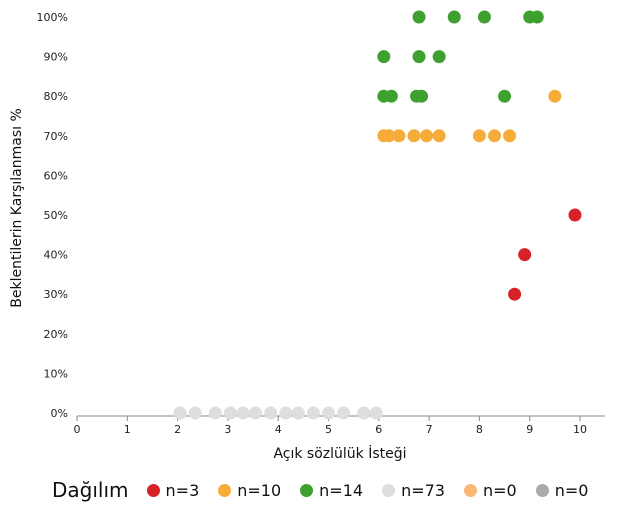 This screenshot has width=630, height=505. I want to click on legend-item-2: n=14, so click(331, 490).